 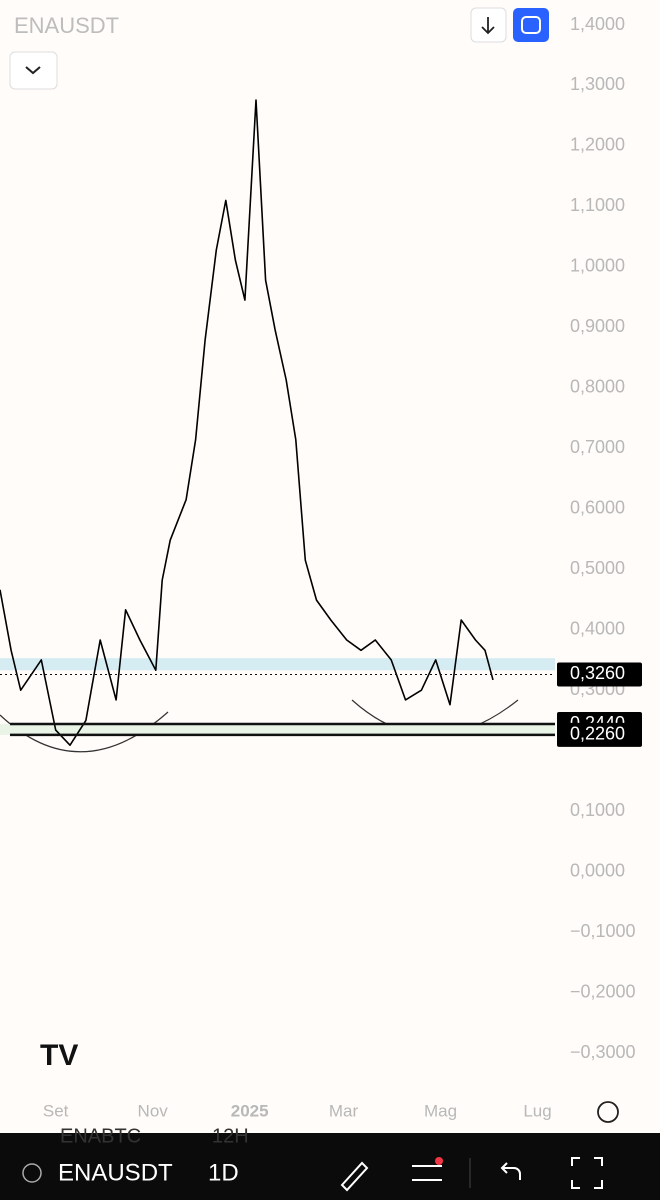 I want to click on bottom-bar, so click(x=330, y=1166).